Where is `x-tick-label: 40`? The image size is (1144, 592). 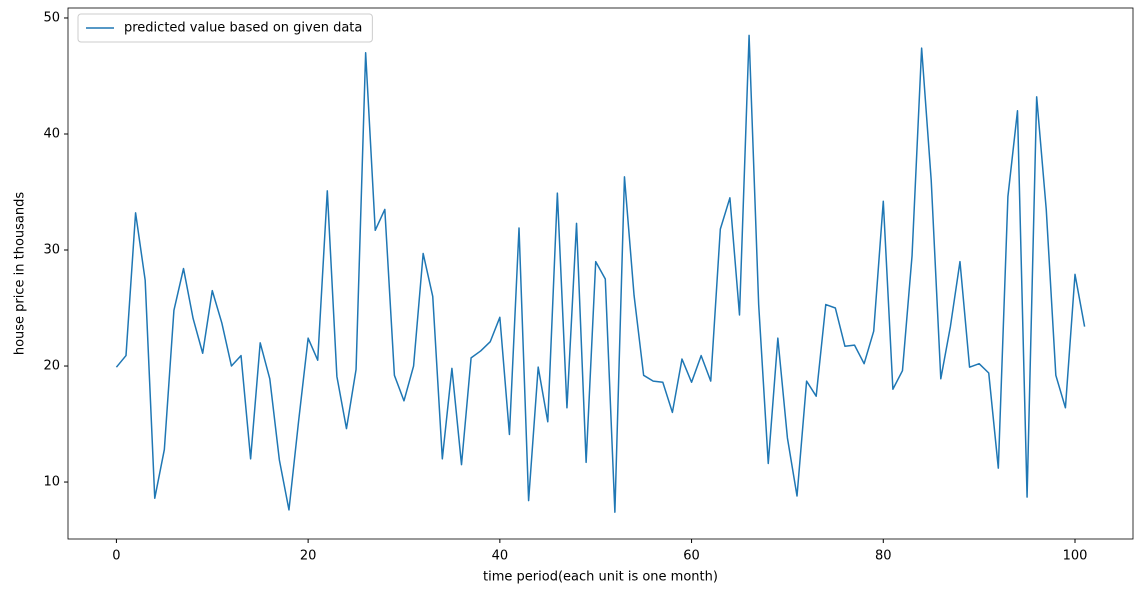
x-tick-label: 40 is located at coordinates (500, 556).